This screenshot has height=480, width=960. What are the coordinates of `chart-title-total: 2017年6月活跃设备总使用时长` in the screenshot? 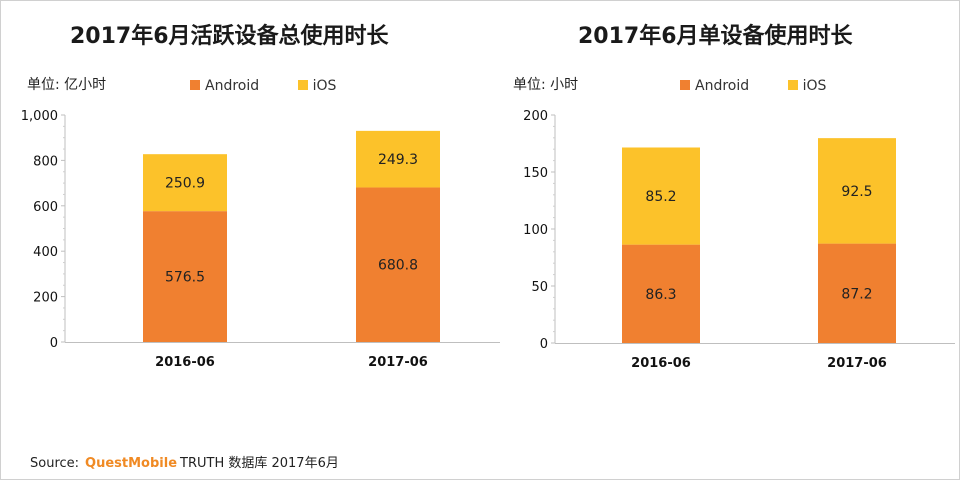 It's located at (229, 36).